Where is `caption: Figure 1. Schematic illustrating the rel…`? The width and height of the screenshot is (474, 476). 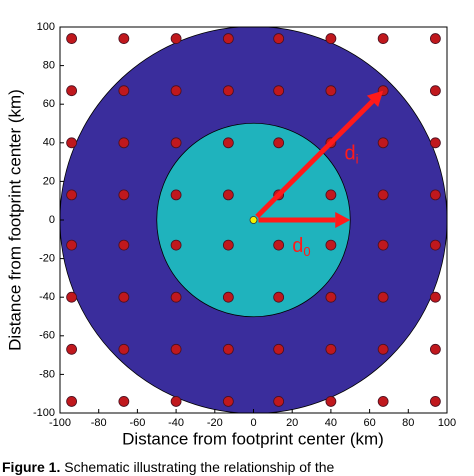
caption: Figure 1. Schematic illustrating the rel… is located at coordinates (168, 467).